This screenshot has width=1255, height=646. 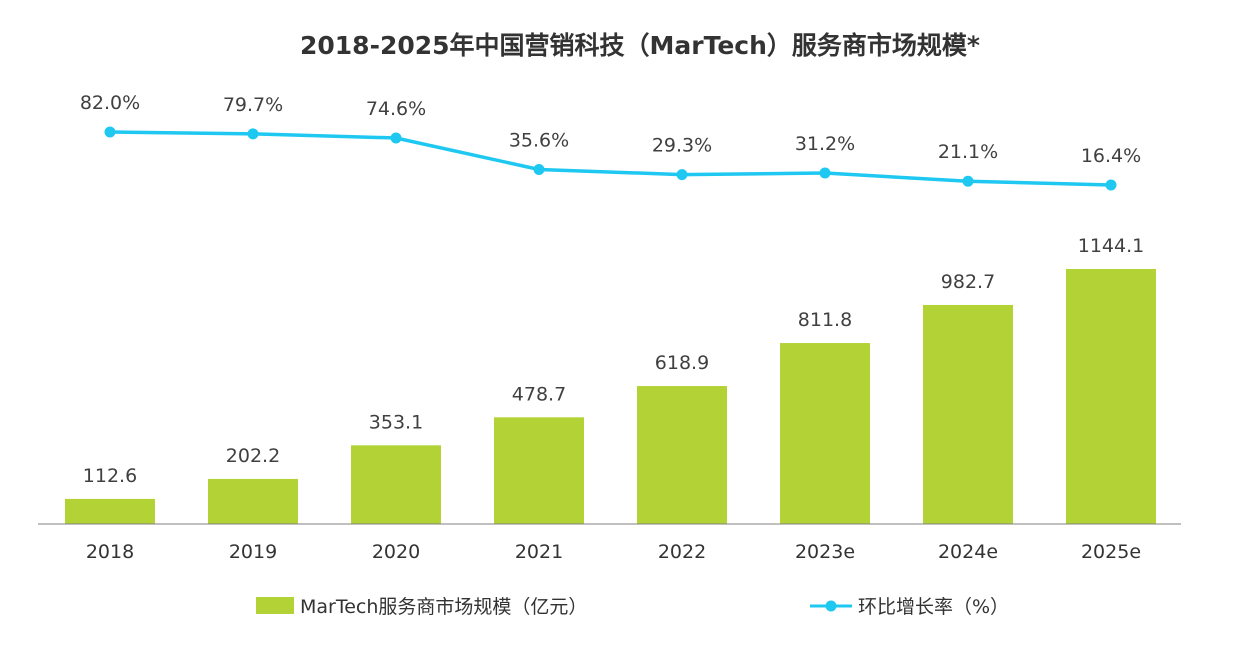 What do you see at coordinates (1111, 185) in the screenshot?
I see `line-point-2025e` at bounding box center [1111, 185].